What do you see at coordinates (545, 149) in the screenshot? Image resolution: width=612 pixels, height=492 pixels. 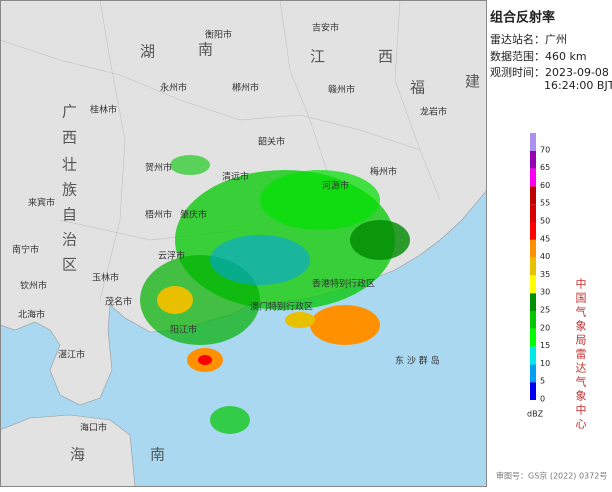 I see `legend-label: 70` at bounding box center [545, 149].